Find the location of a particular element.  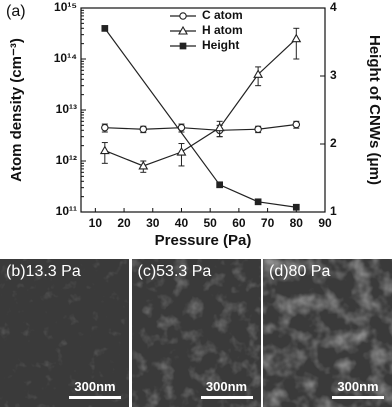

sem-image: (c)53.3 Pa 300nm is located at coordinates (196, 333).